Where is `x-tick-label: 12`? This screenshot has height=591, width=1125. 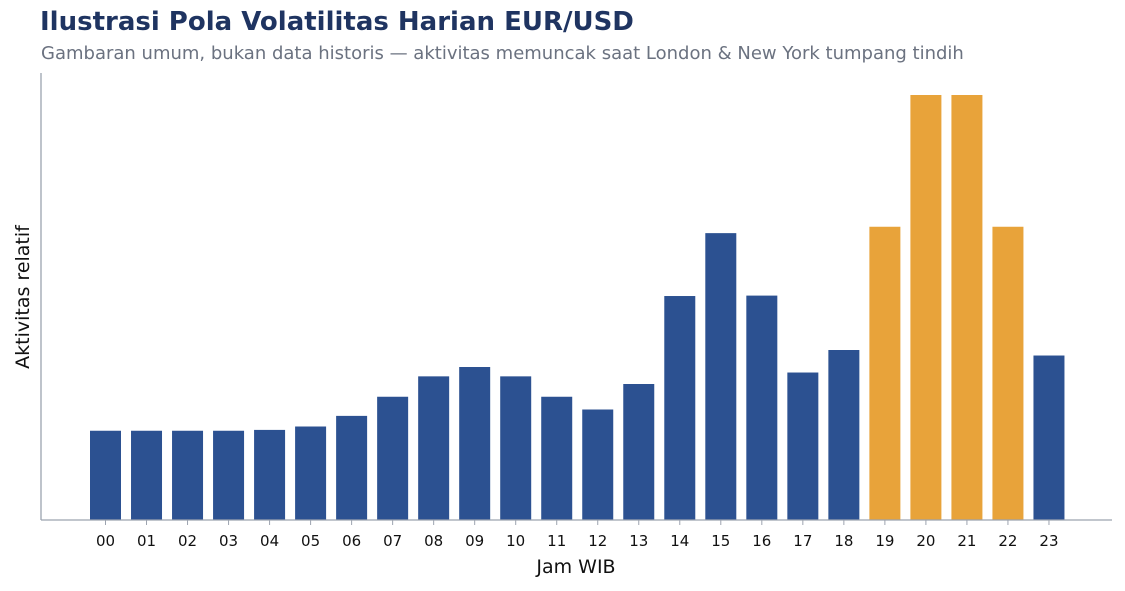 x-tick-label: 12 is located at coordinates (597, 541).